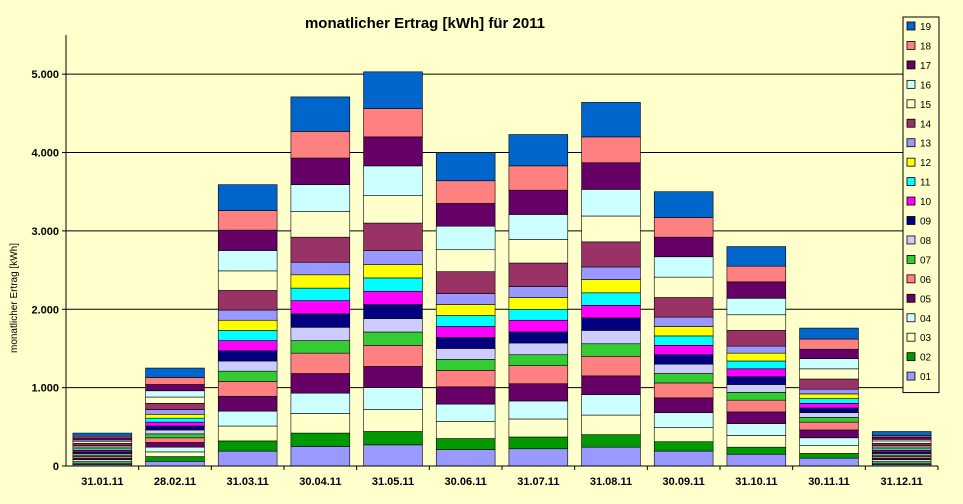 The image size is (963, 504). I want to click on bar-segment-19-30.04.11, so click(320, 114).